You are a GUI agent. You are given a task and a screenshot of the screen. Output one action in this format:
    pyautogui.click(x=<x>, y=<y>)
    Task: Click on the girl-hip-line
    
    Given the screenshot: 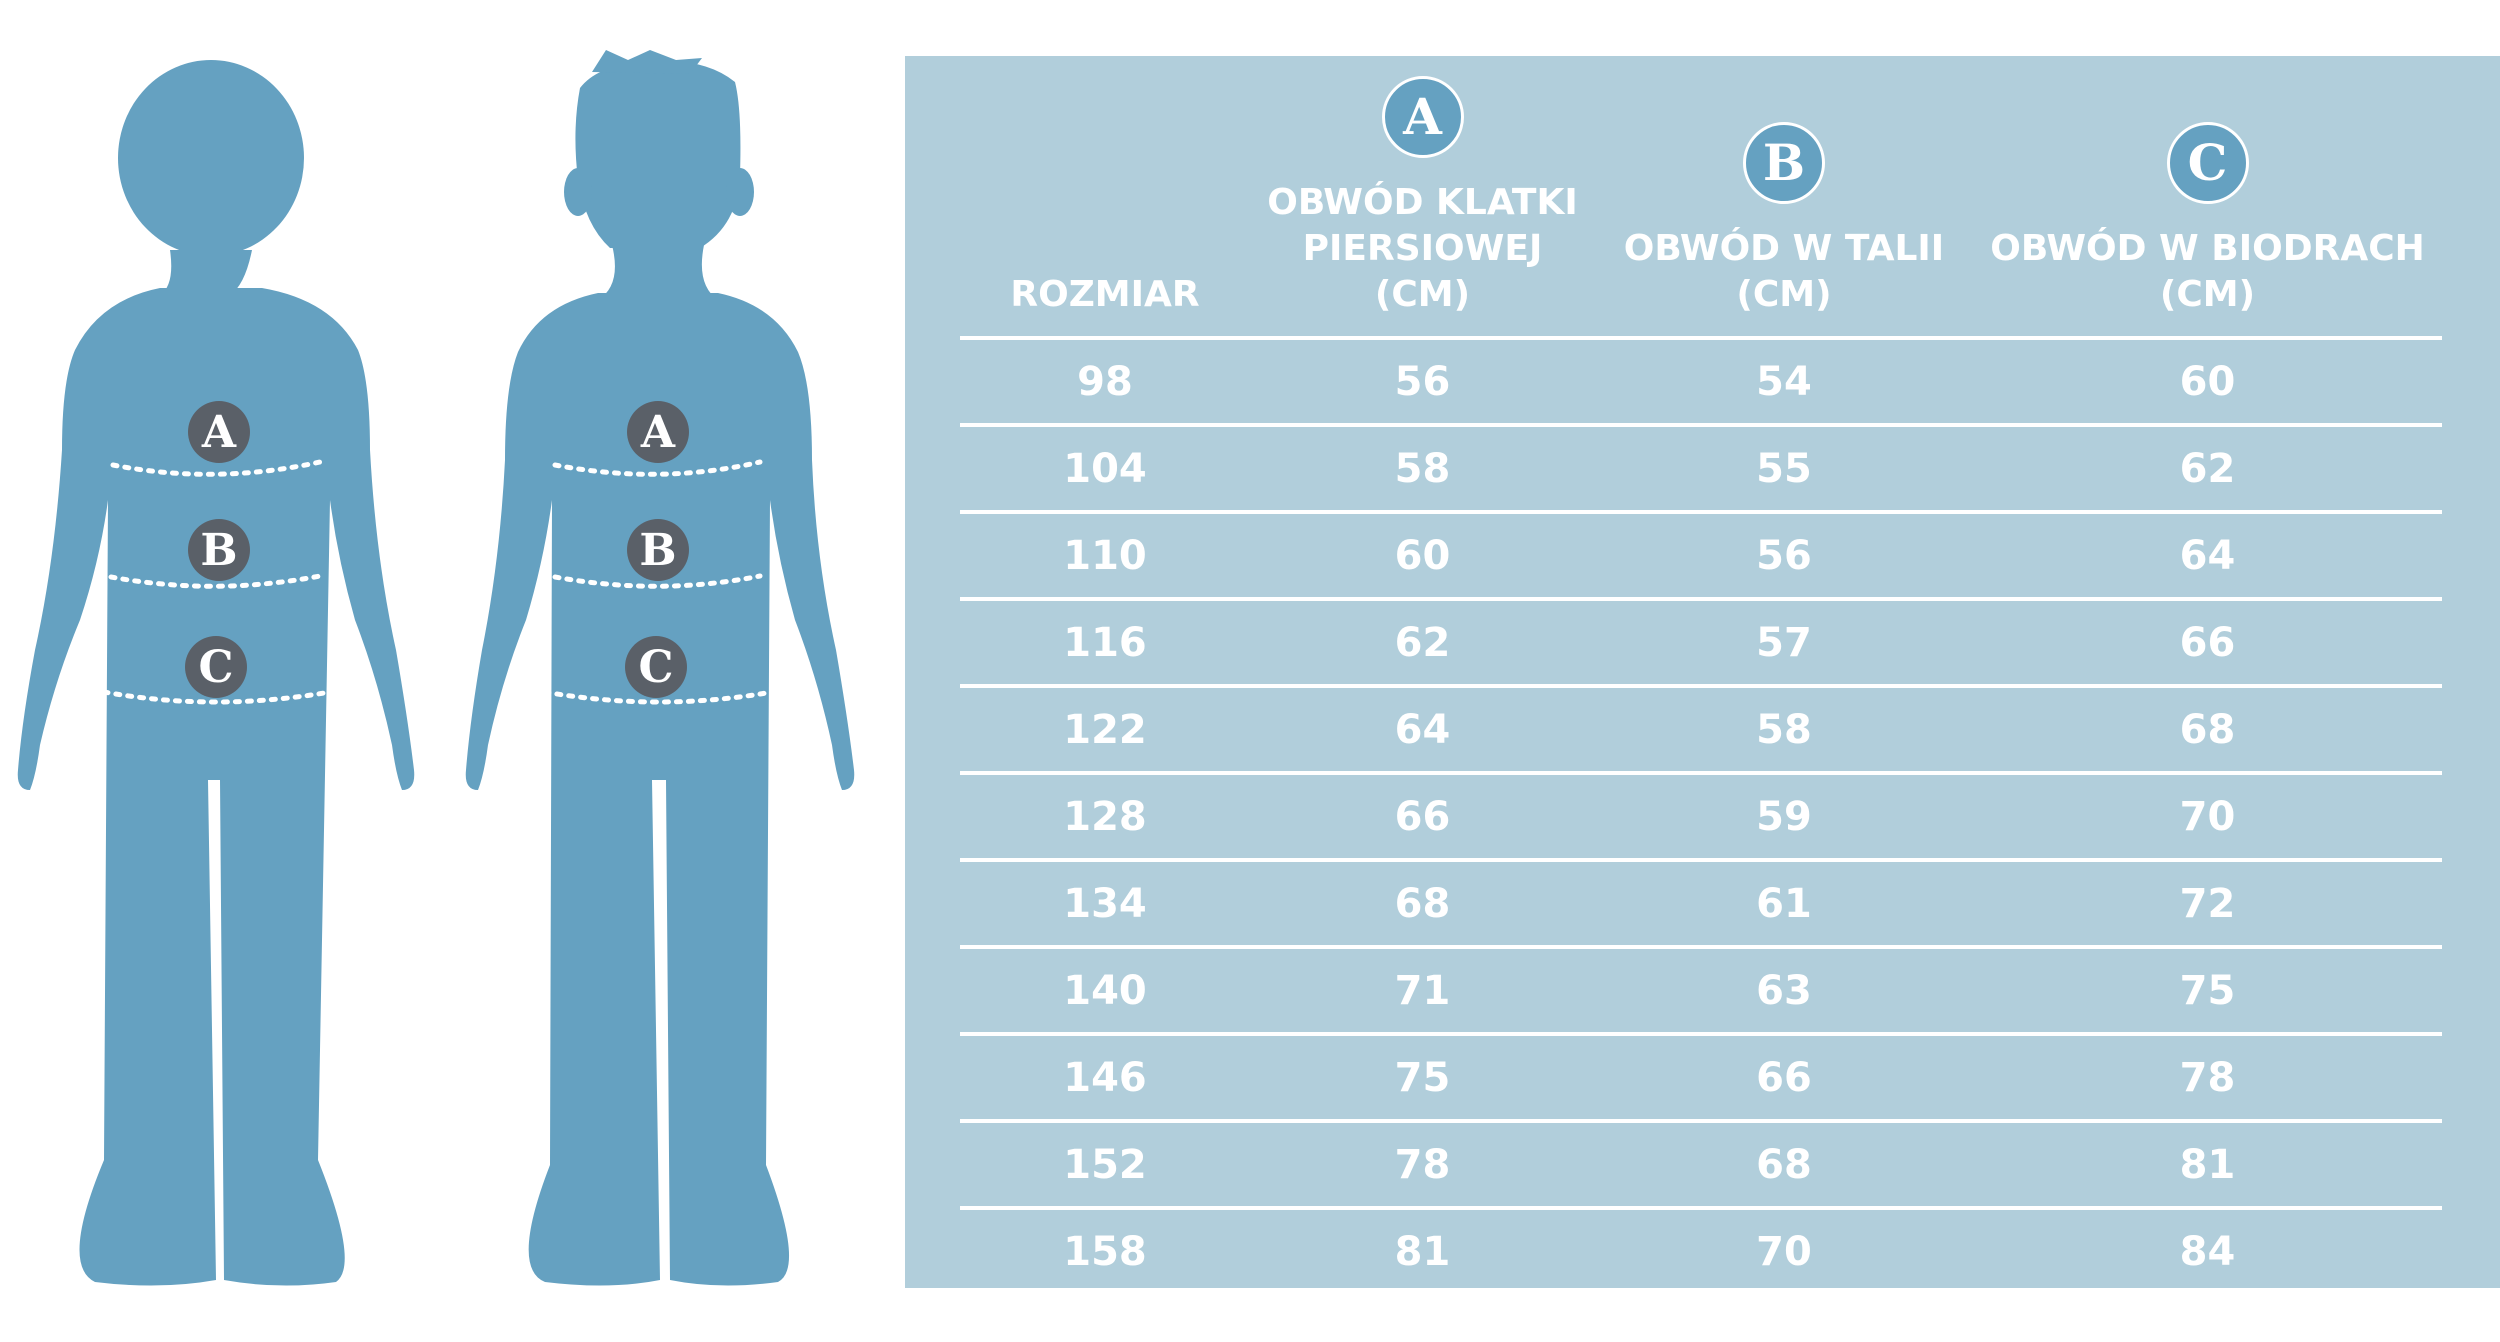 What is the action you would take?
    pyautogui.click(x=217, y=697)
    